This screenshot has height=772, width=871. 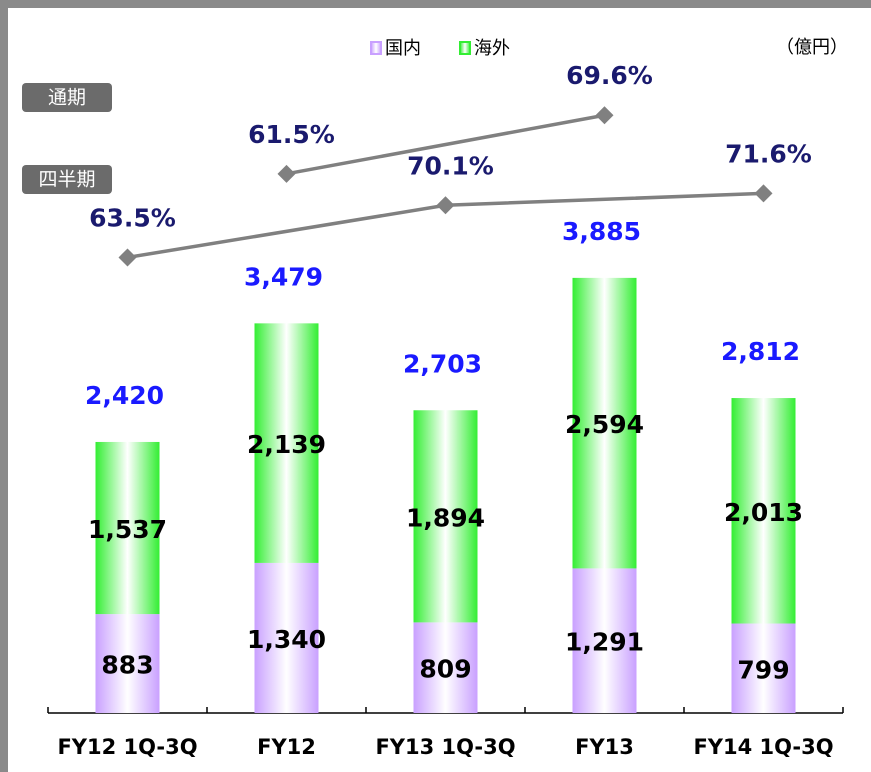 What do you see at coordinates (492, 48) in the screenshot?
I see `legend-label: 海外` at bounding box center [492, 48].